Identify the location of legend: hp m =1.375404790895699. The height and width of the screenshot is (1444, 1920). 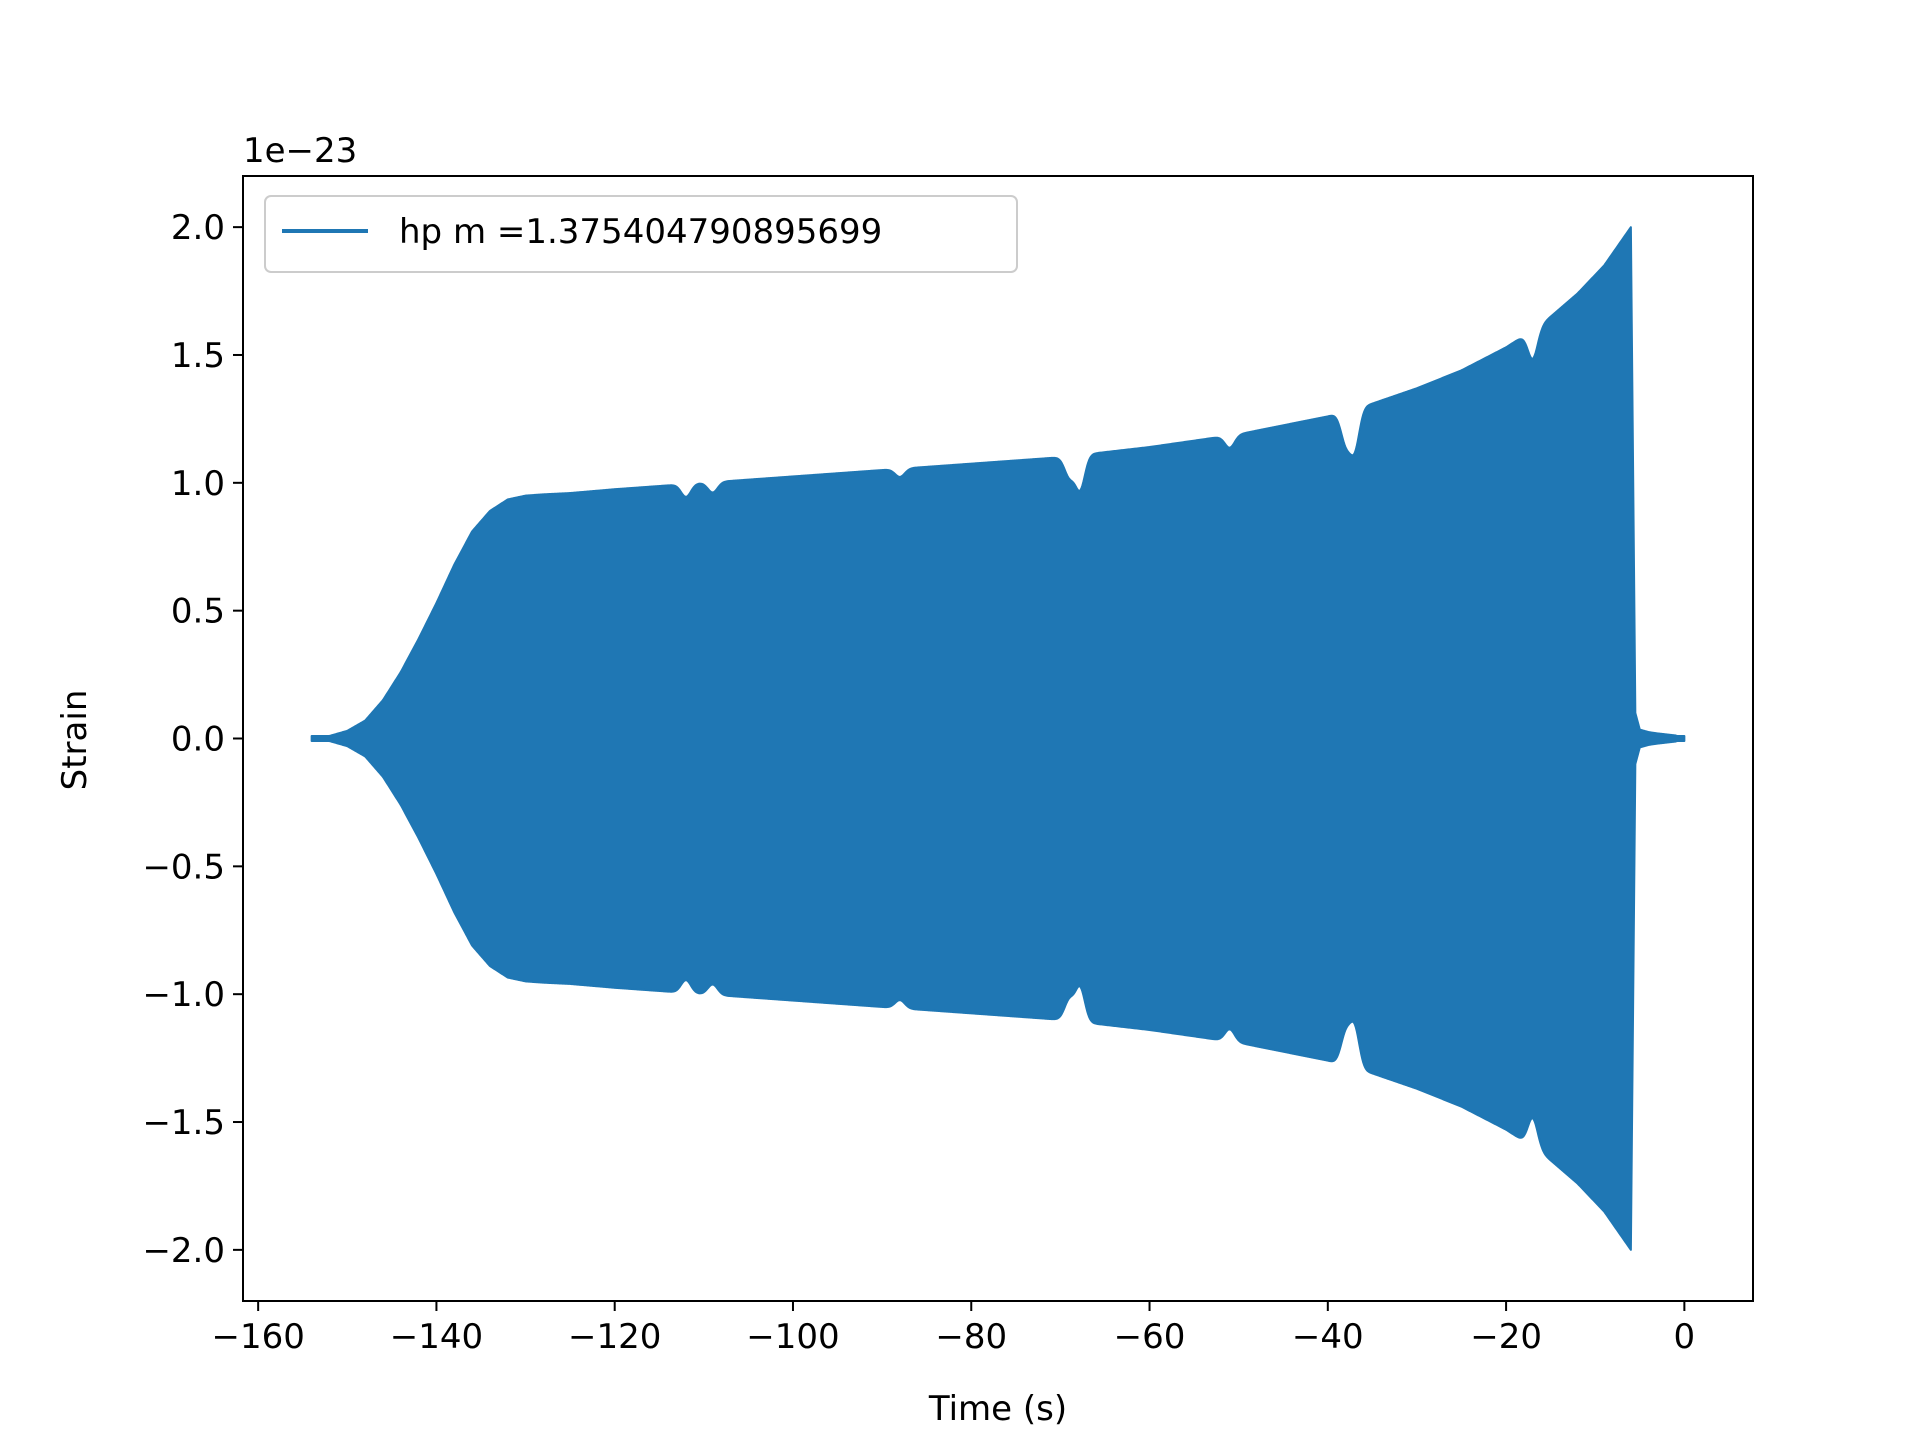
(641, 234).